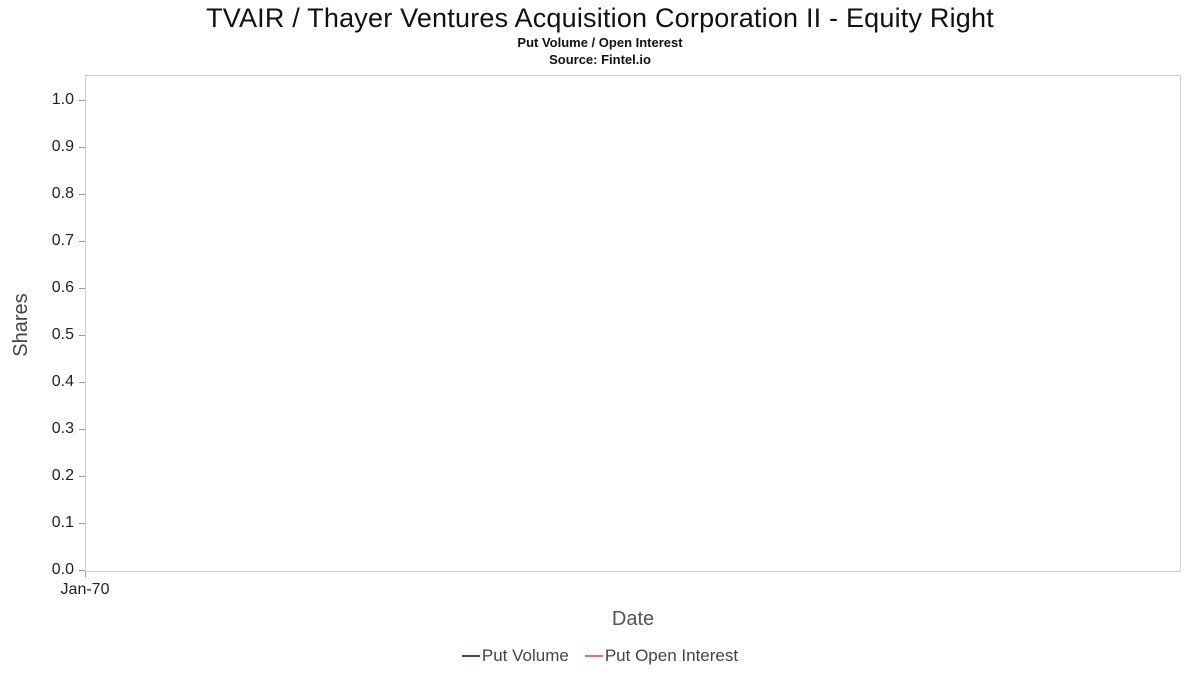  What do you see at coordinates (525, 655) in the screenshot?
I see `legend-label: Put Volume` at bounding box center [525, 655].